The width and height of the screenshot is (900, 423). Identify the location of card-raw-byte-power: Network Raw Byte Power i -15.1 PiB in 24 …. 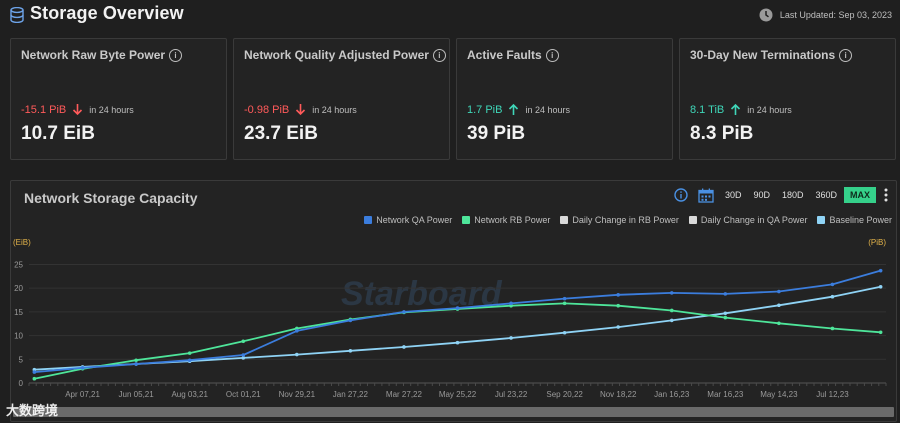
(118, 99).